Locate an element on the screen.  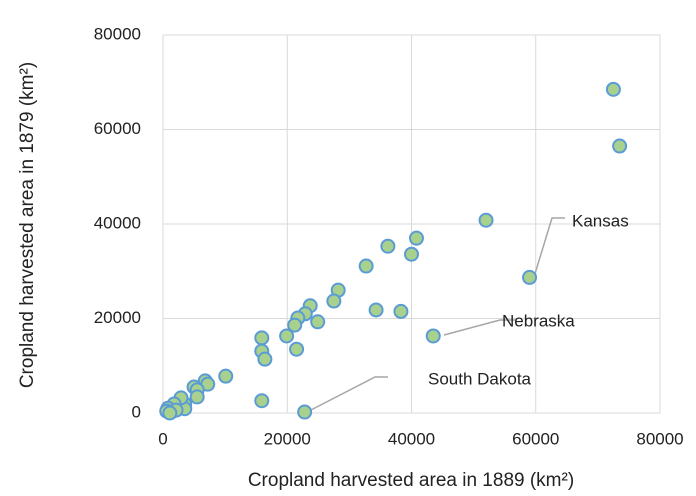
annotation: South Dakota is located at coordinates (480, 378).